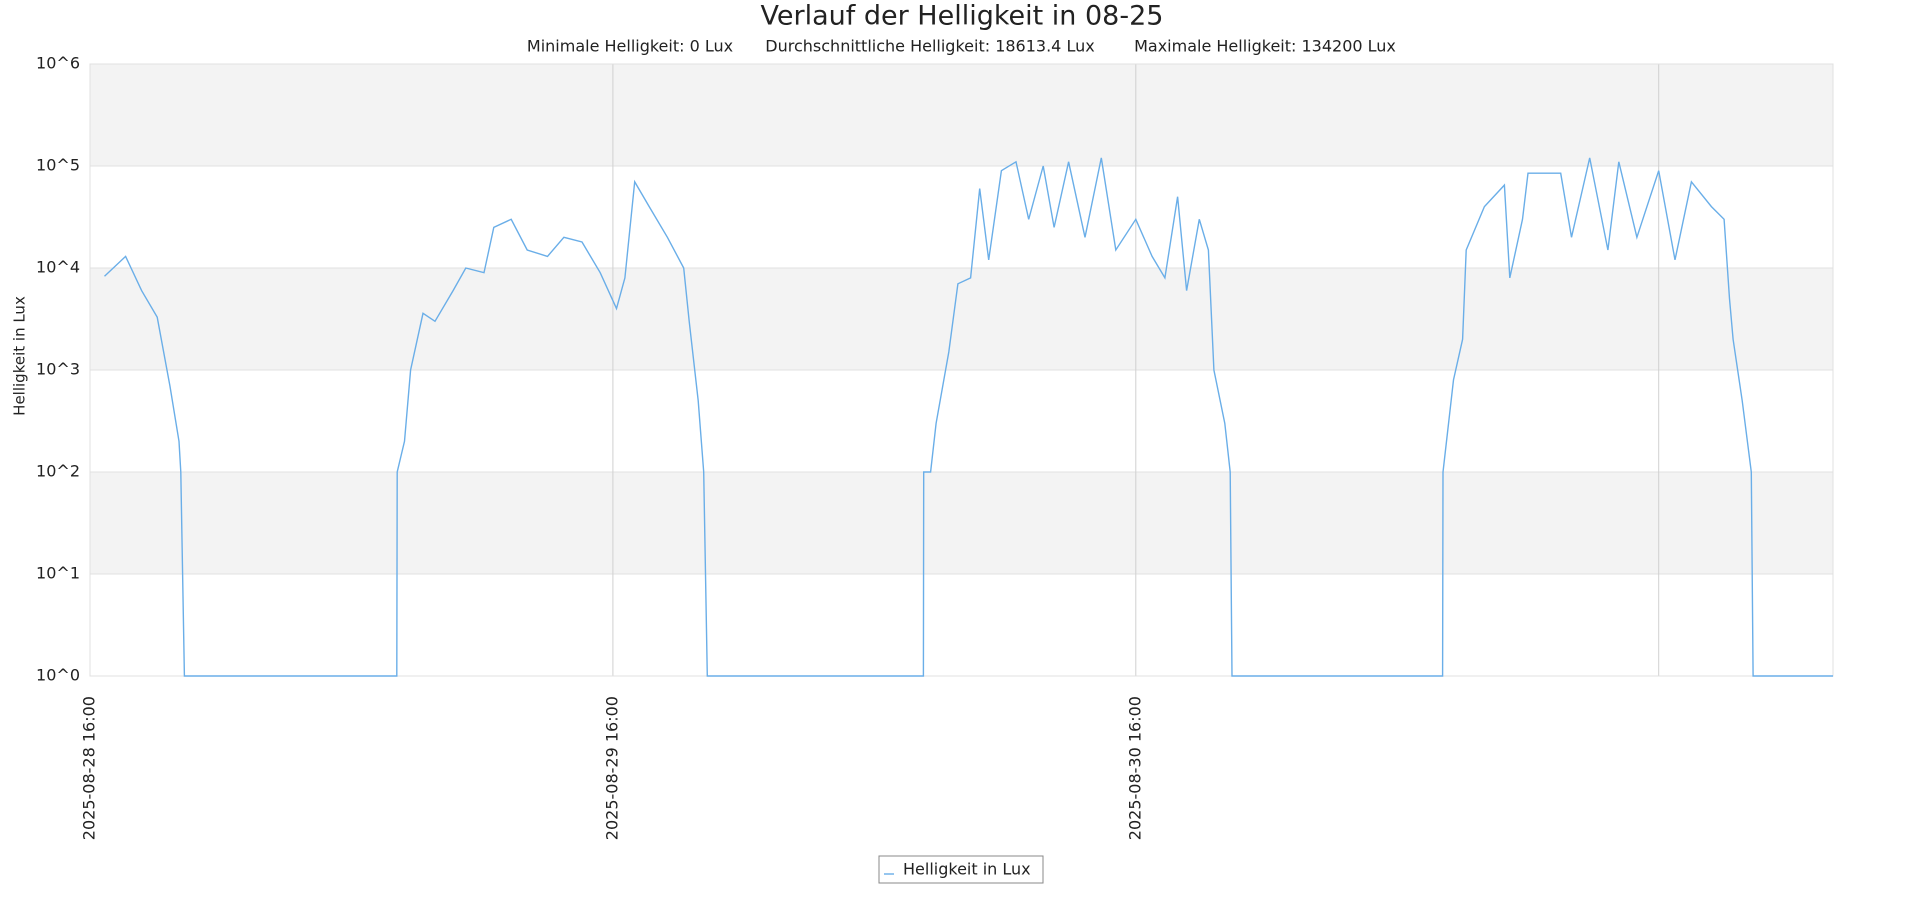  I want to click on x-tick-label: 2025-08-28 16:00, so click(89, 768).